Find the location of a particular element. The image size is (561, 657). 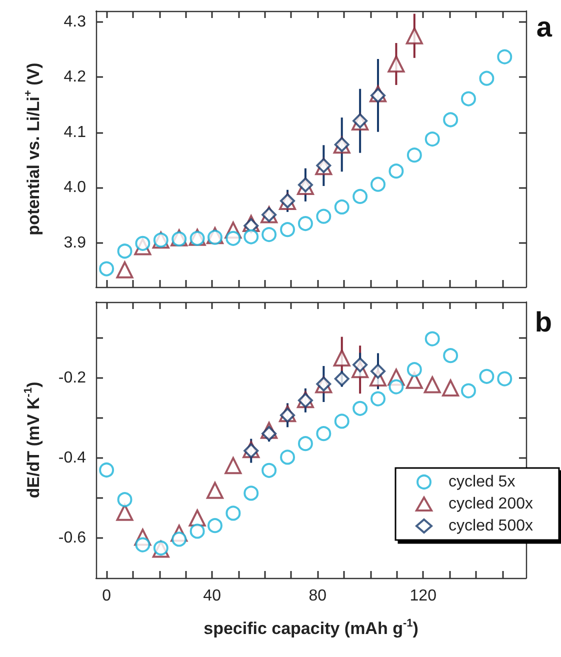

legend-label: cycled 5x is located at coordinates (482, 482).